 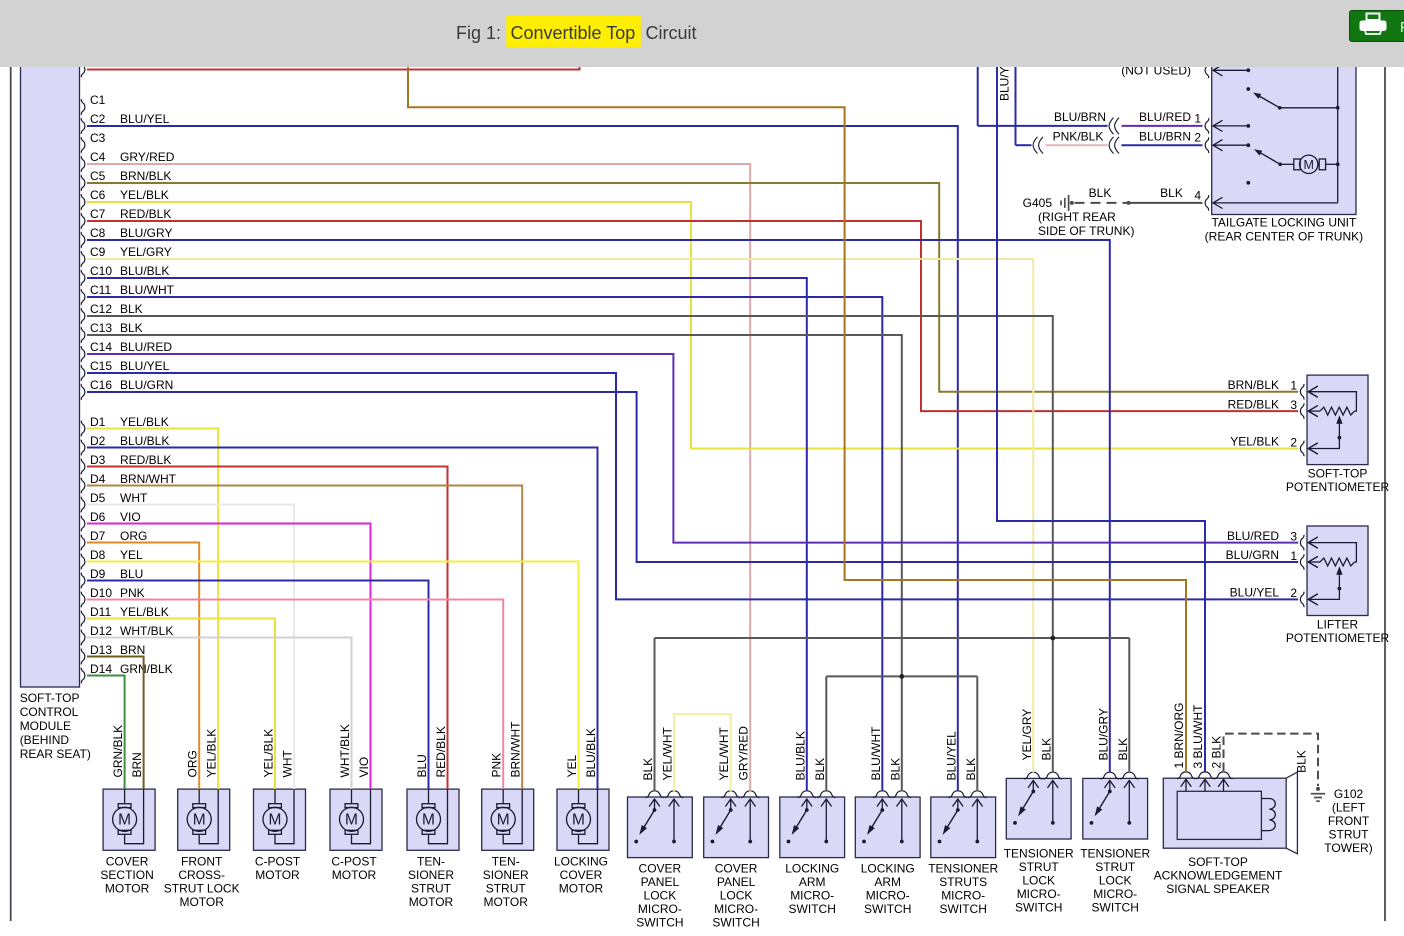 What do you see at coordinates (98, 479) in the screenshot?
I see `svg-text: D4` at bounding box center [98, 479].